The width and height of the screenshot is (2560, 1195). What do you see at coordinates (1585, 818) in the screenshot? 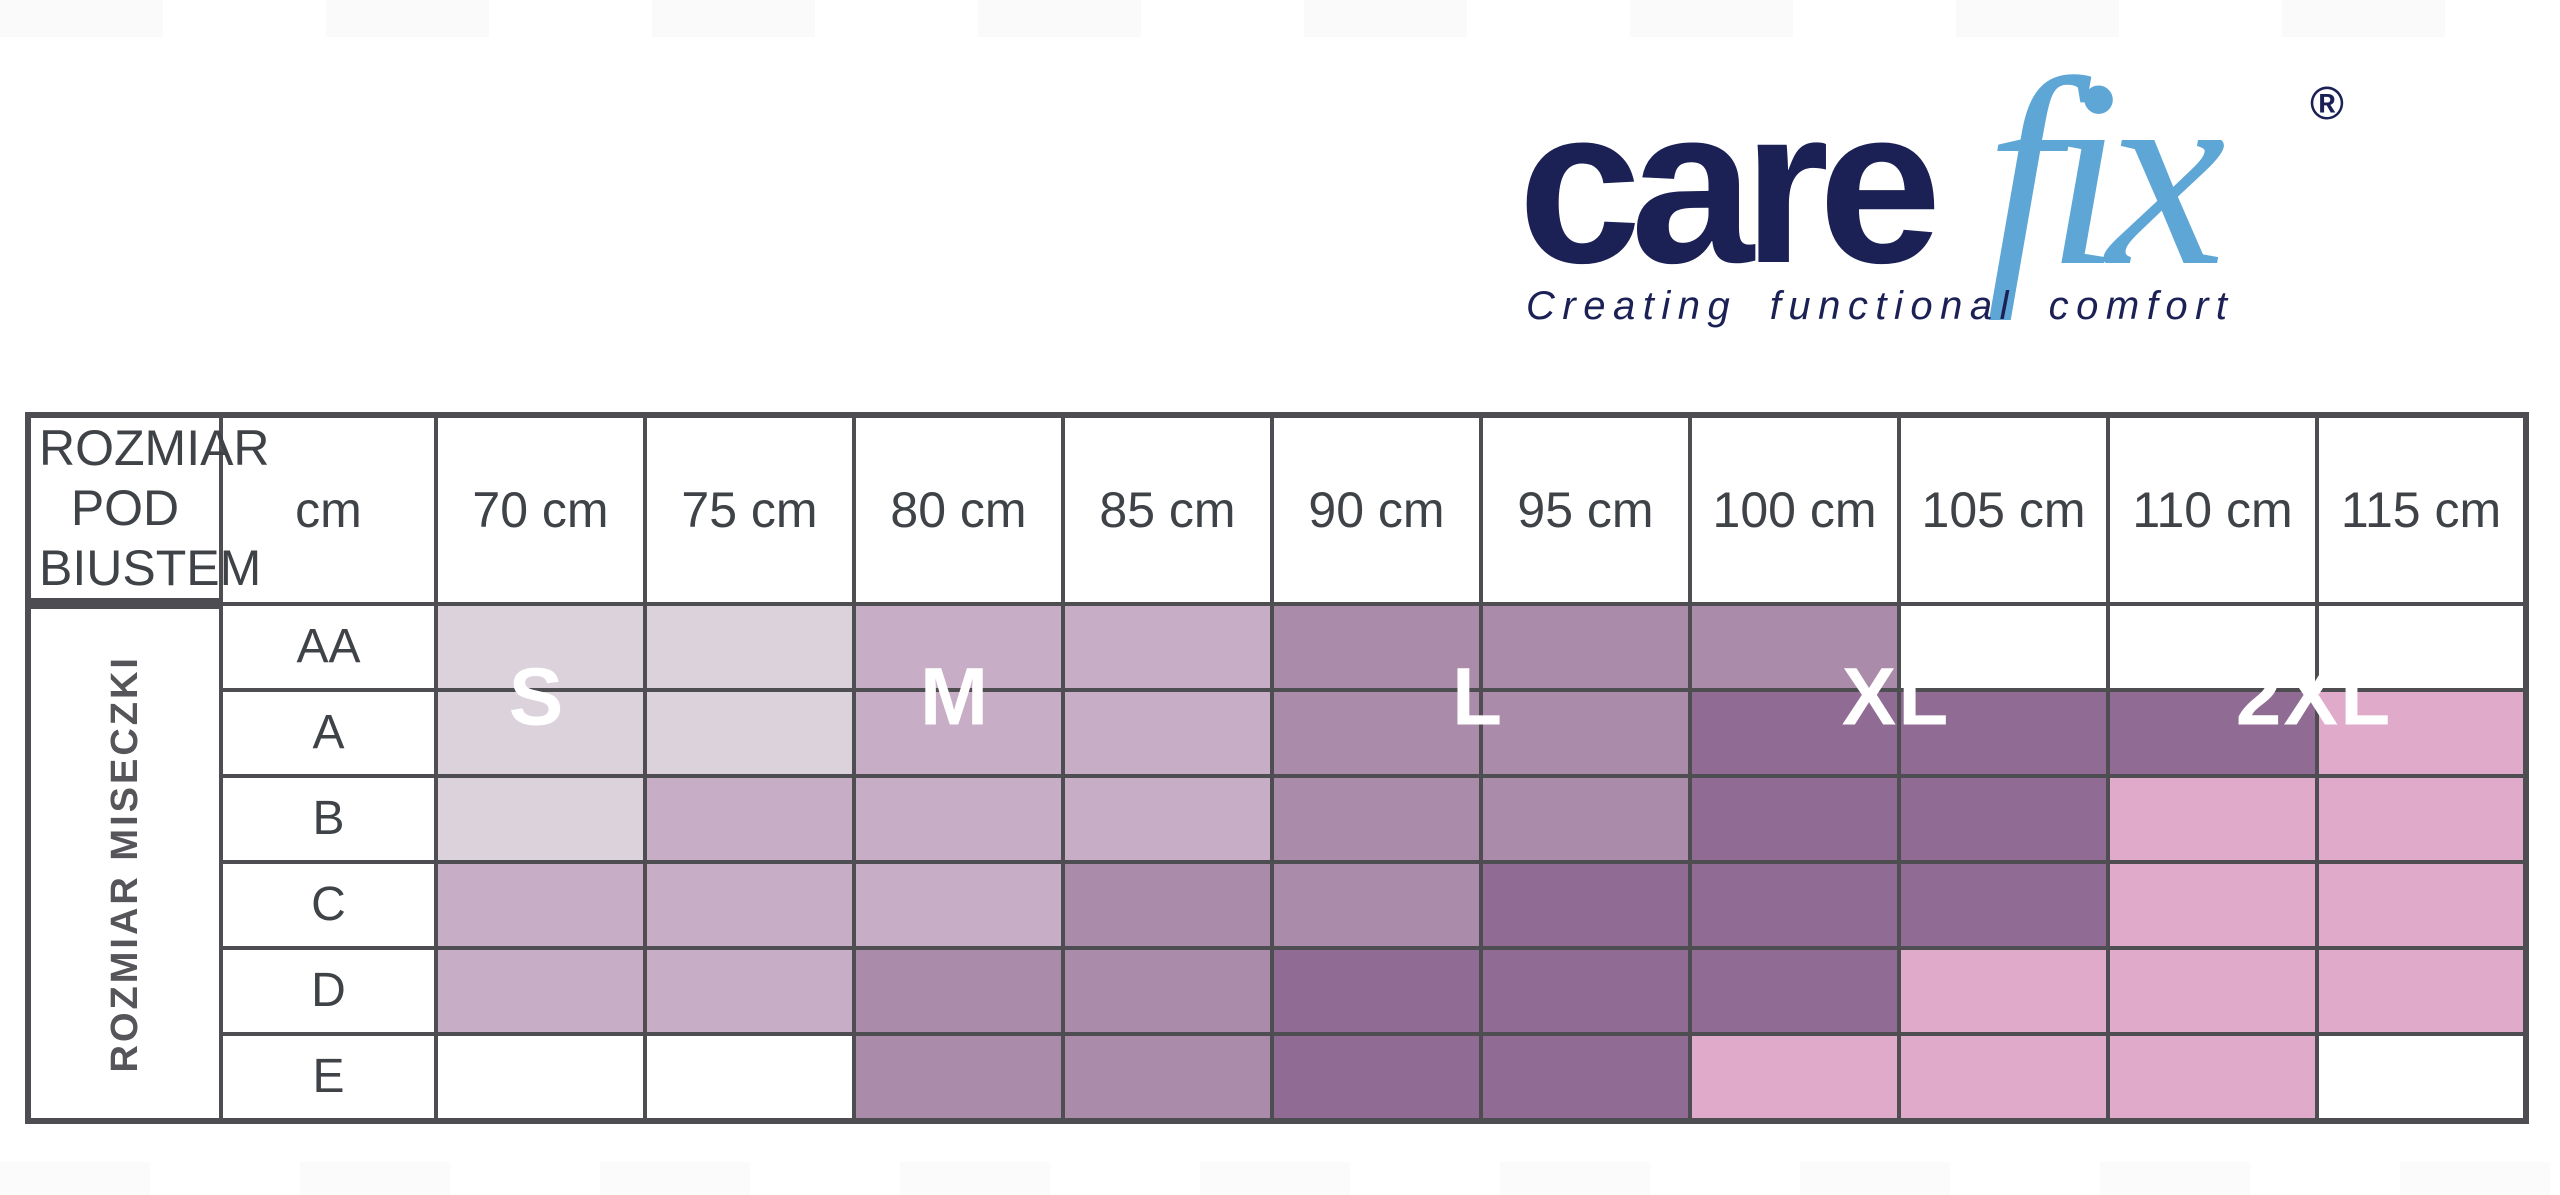
I see `cell-B-95cm` at bounding box center [1585, 818].